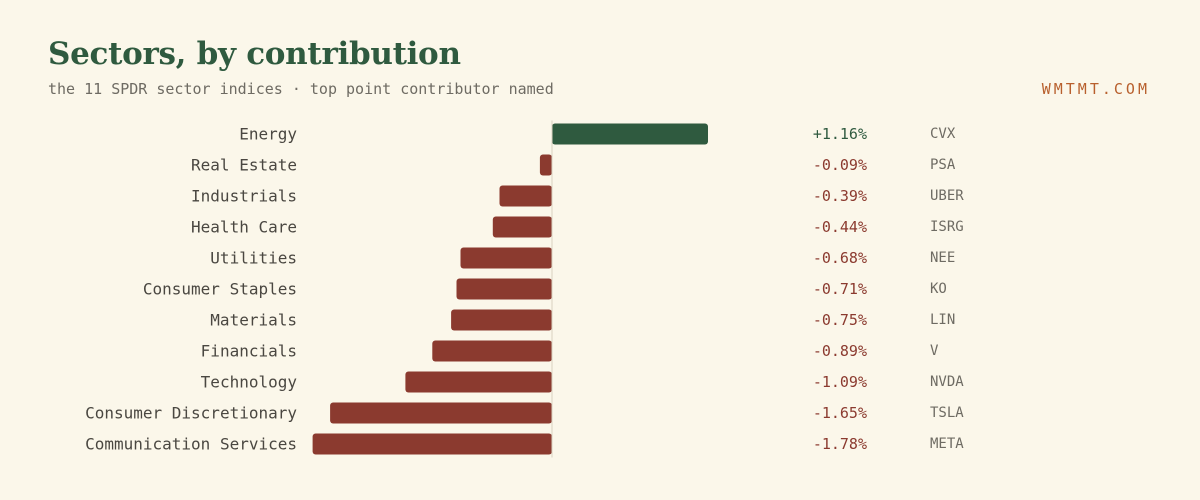 The width and height of the screenshot is (1200, 500). What do you see at coordinates (840, 444) in the screenshot?
I see `value-label: -1.78%` at bounding box center [840, 444].